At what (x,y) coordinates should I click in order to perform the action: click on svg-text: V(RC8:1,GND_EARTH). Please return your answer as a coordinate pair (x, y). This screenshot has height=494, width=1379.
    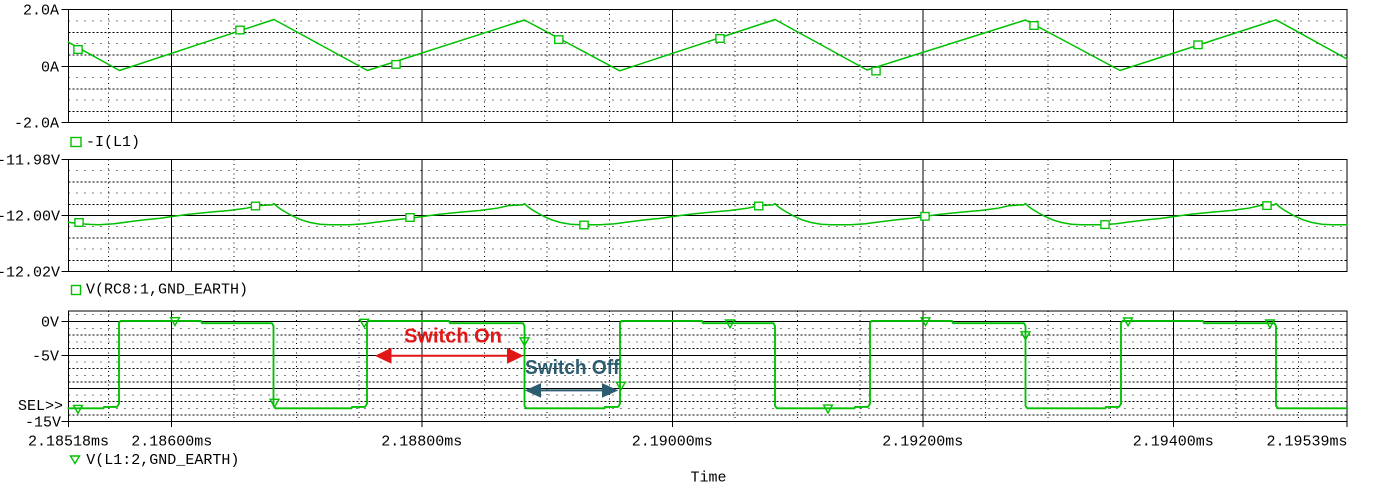
    Looking at the image, I should click on (167, 290).